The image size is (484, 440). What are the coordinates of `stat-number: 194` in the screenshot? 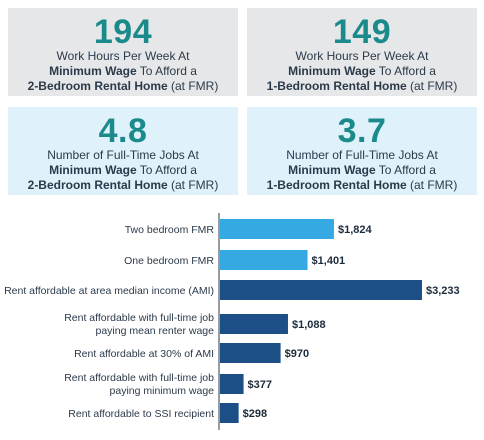 It's located at (123, 32).